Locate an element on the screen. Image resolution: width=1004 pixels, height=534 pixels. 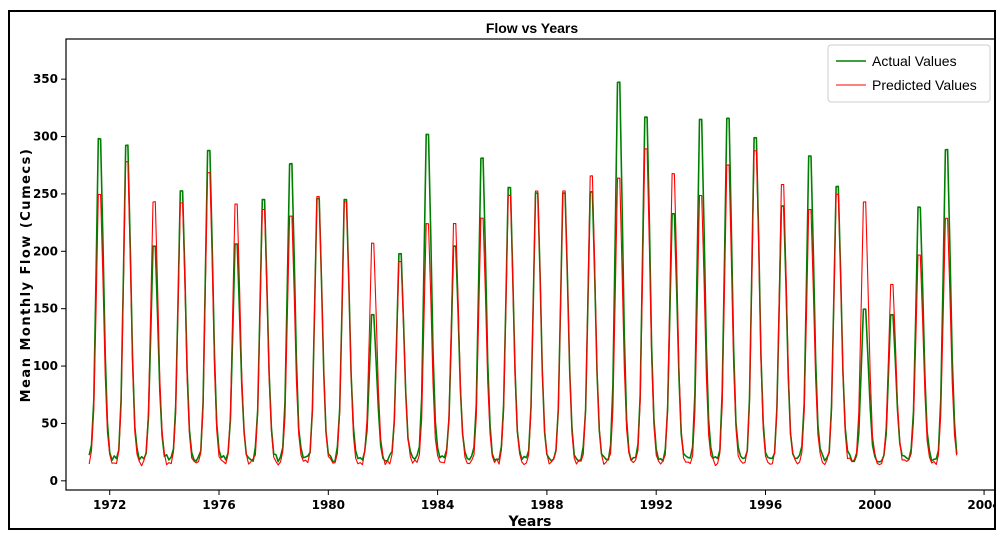
x-tick-label-1992: 1992 is located at coordinates (655, 505).